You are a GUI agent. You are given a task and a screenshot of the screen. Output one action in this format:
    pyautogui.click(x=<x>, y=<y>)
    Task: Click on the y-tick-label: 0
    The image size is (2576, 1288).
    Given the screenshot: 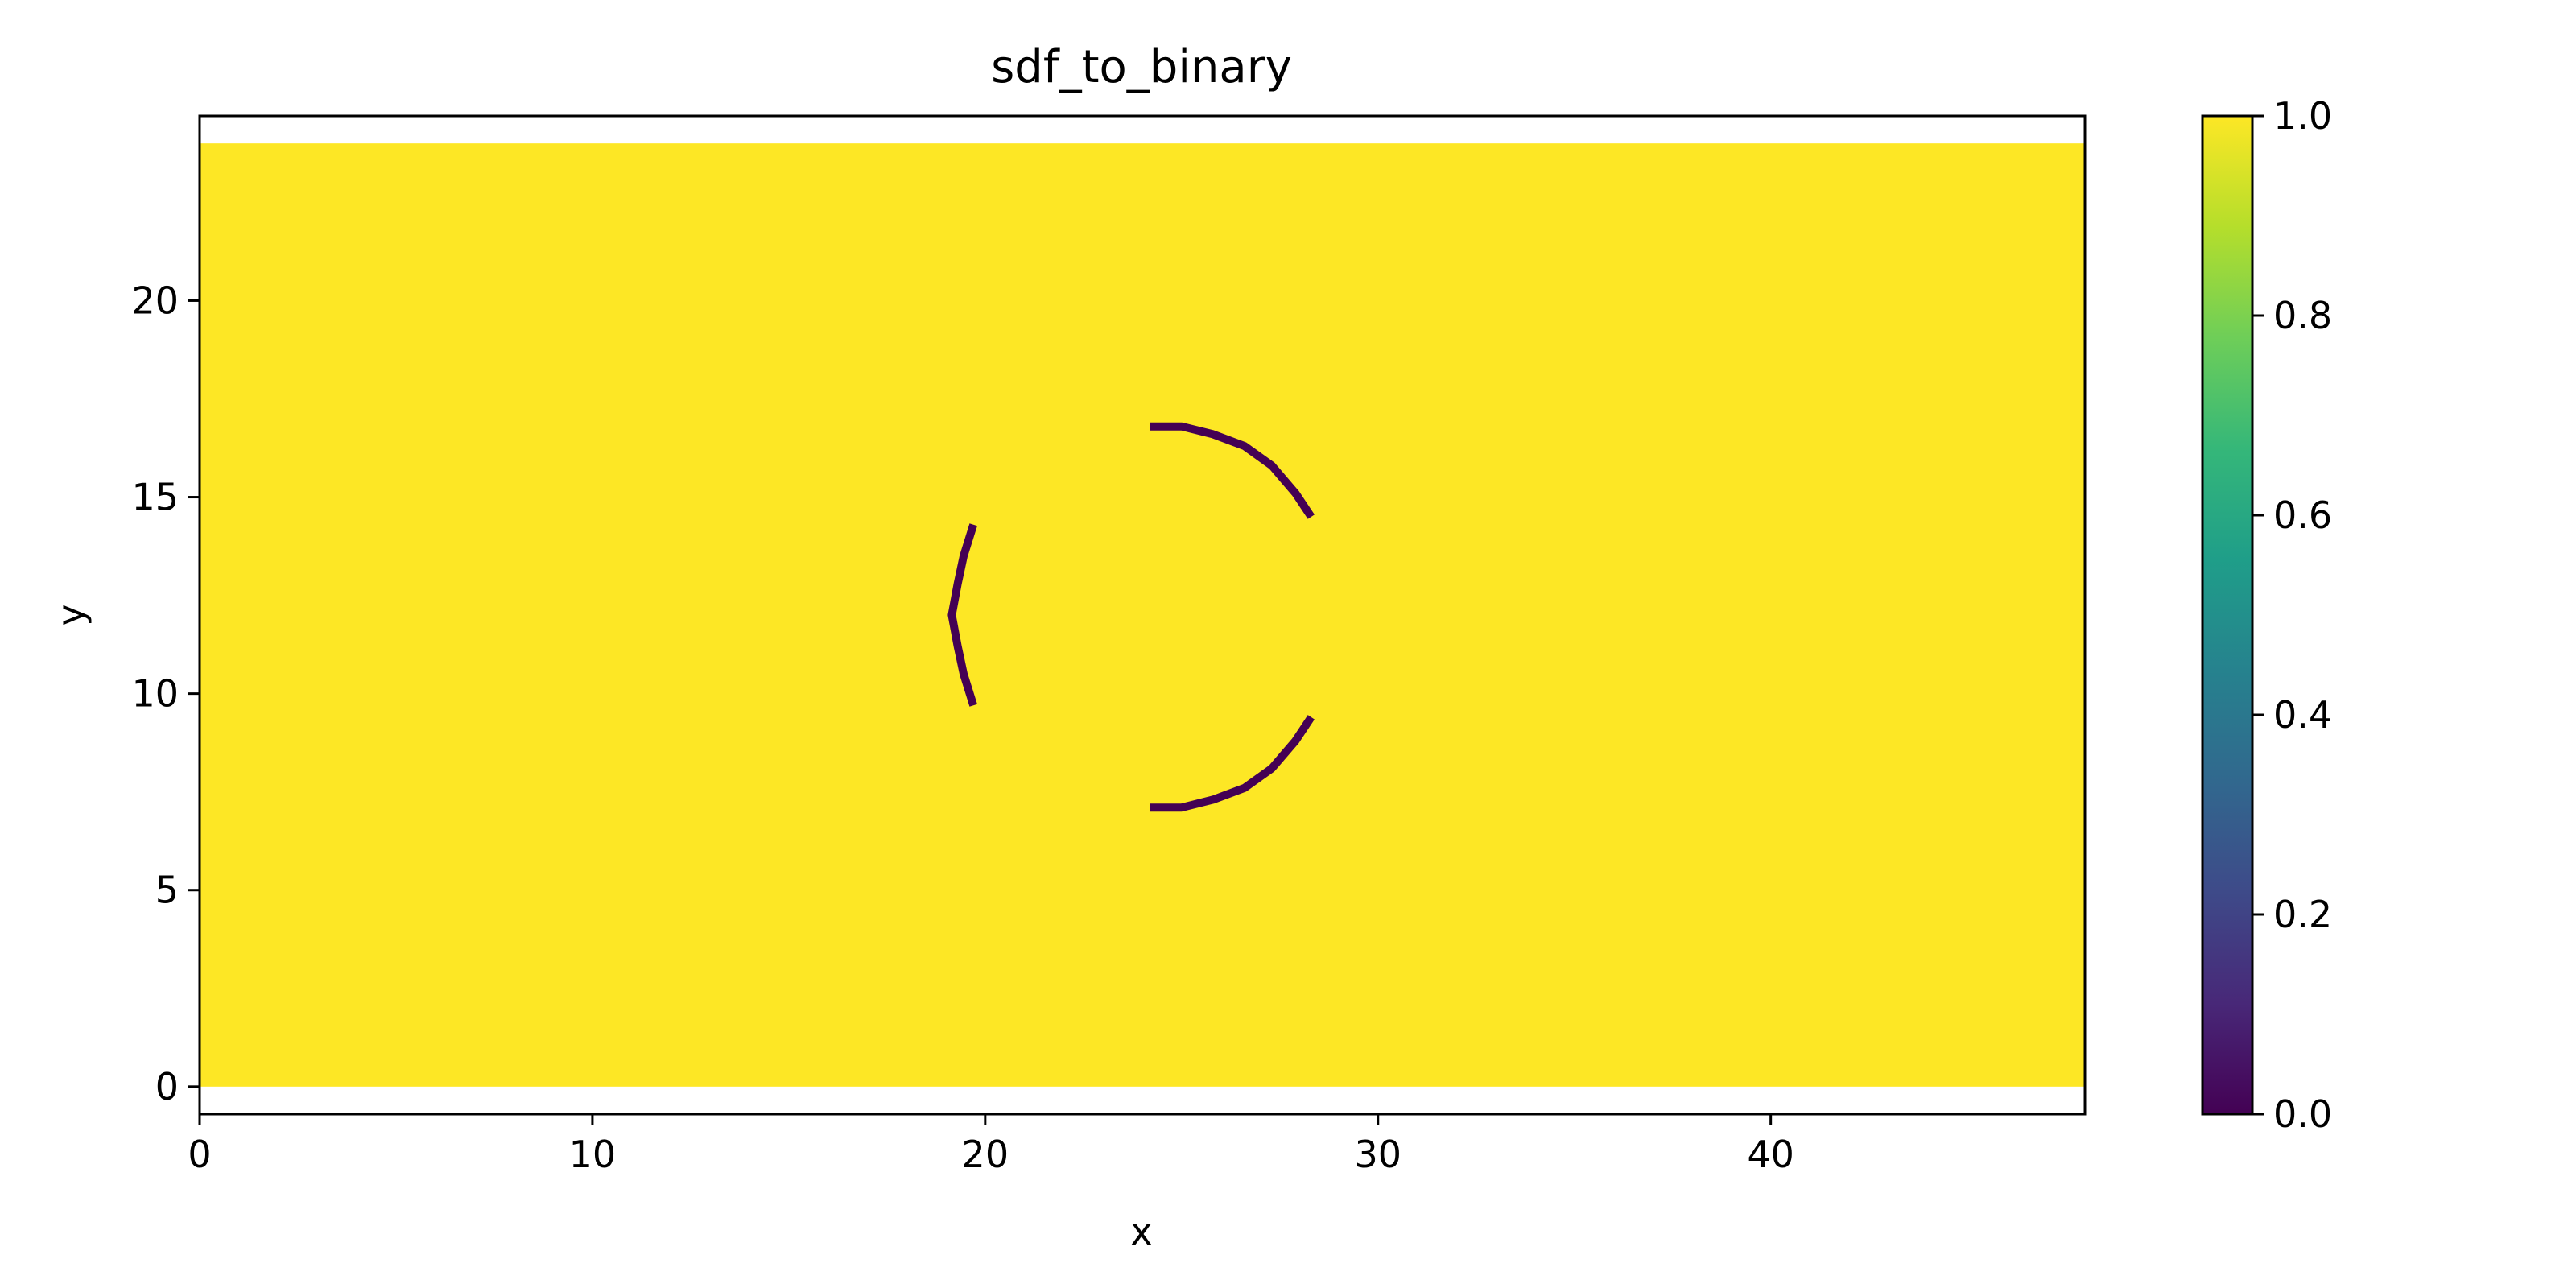 What is the action you would take?
    pyautogui.click(x=167, y=1086)
    